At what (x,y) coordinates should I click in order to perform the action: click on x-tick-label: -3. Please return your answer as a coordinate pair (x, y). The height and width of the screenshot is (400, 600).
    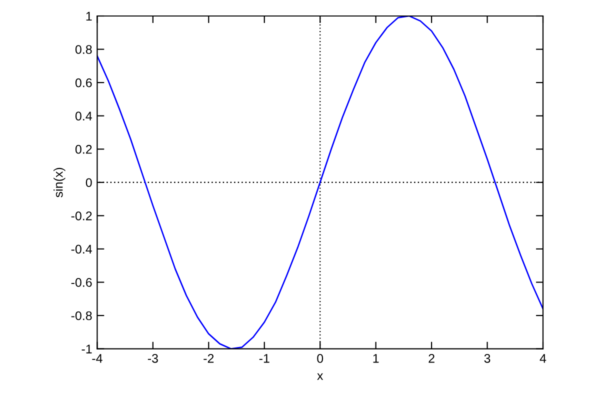
    Looking at the image, I should click on (153, 358).